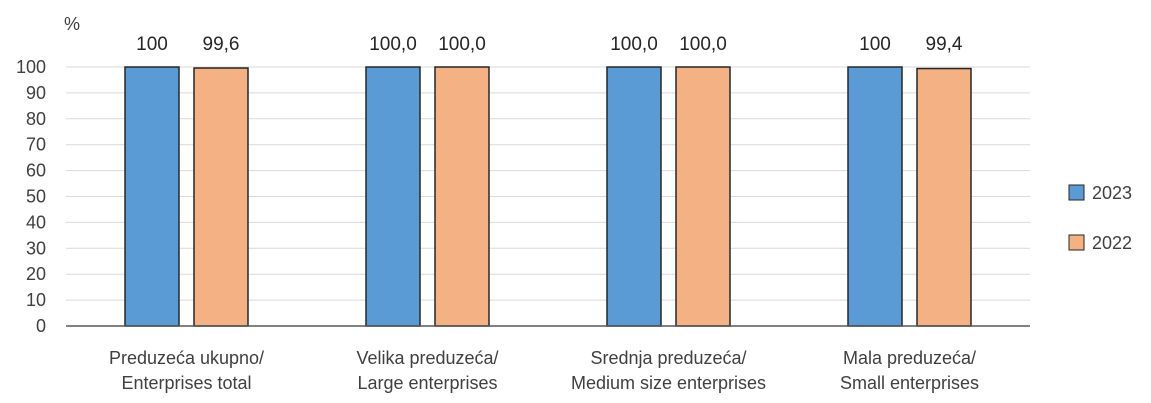 This screenshot has height=403, width=1151. Describe the element at coordinates (36, 119) in the screenshot. I see `y-tick-label: 80` at that location.